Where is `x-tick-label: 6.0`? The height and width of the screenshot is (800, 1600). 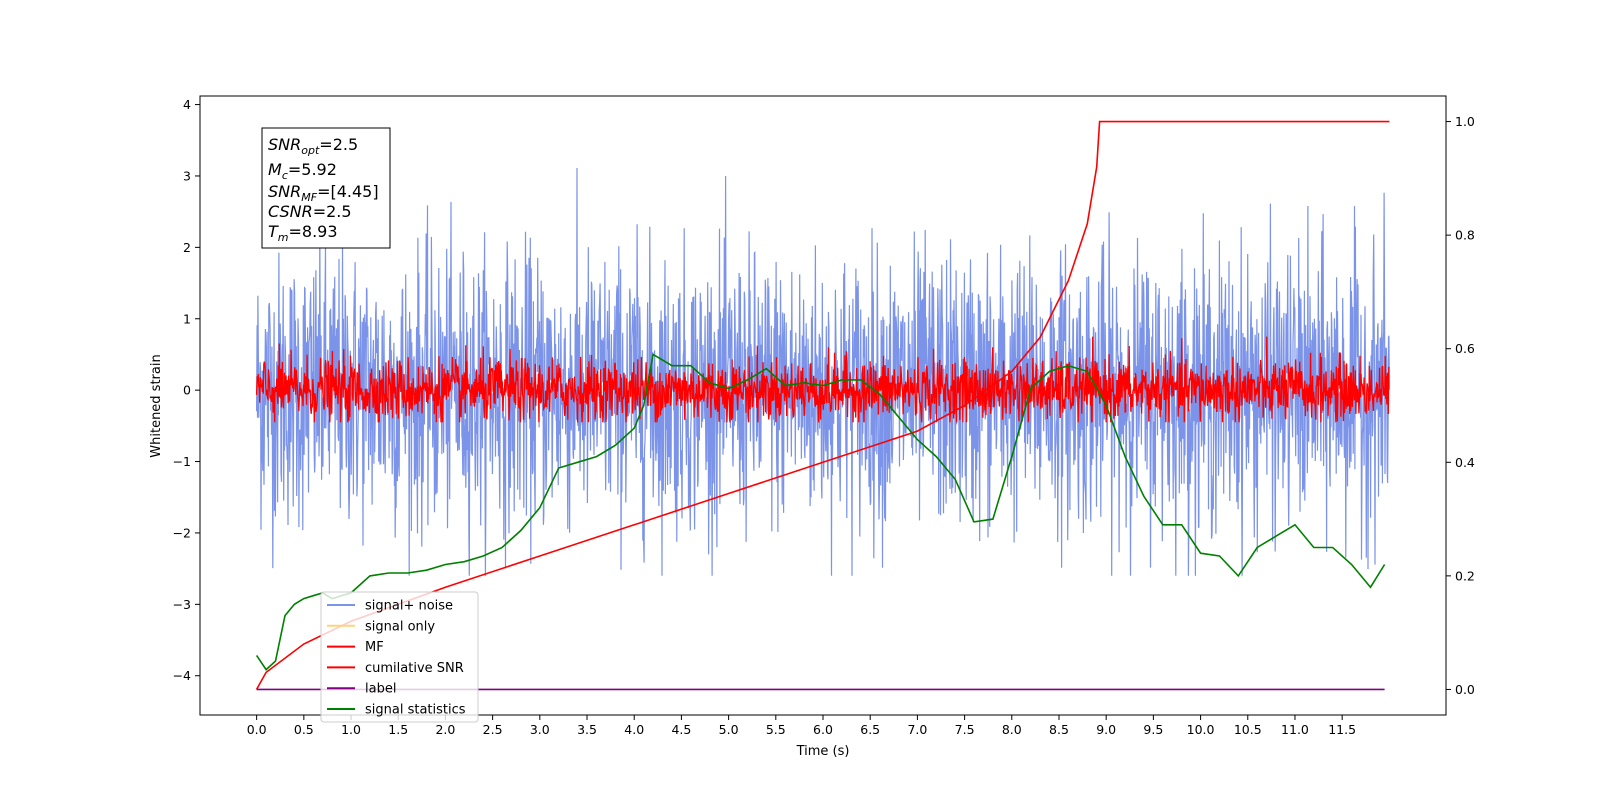
x-tick-label: 6.0 is located at coordinates (823, 729).